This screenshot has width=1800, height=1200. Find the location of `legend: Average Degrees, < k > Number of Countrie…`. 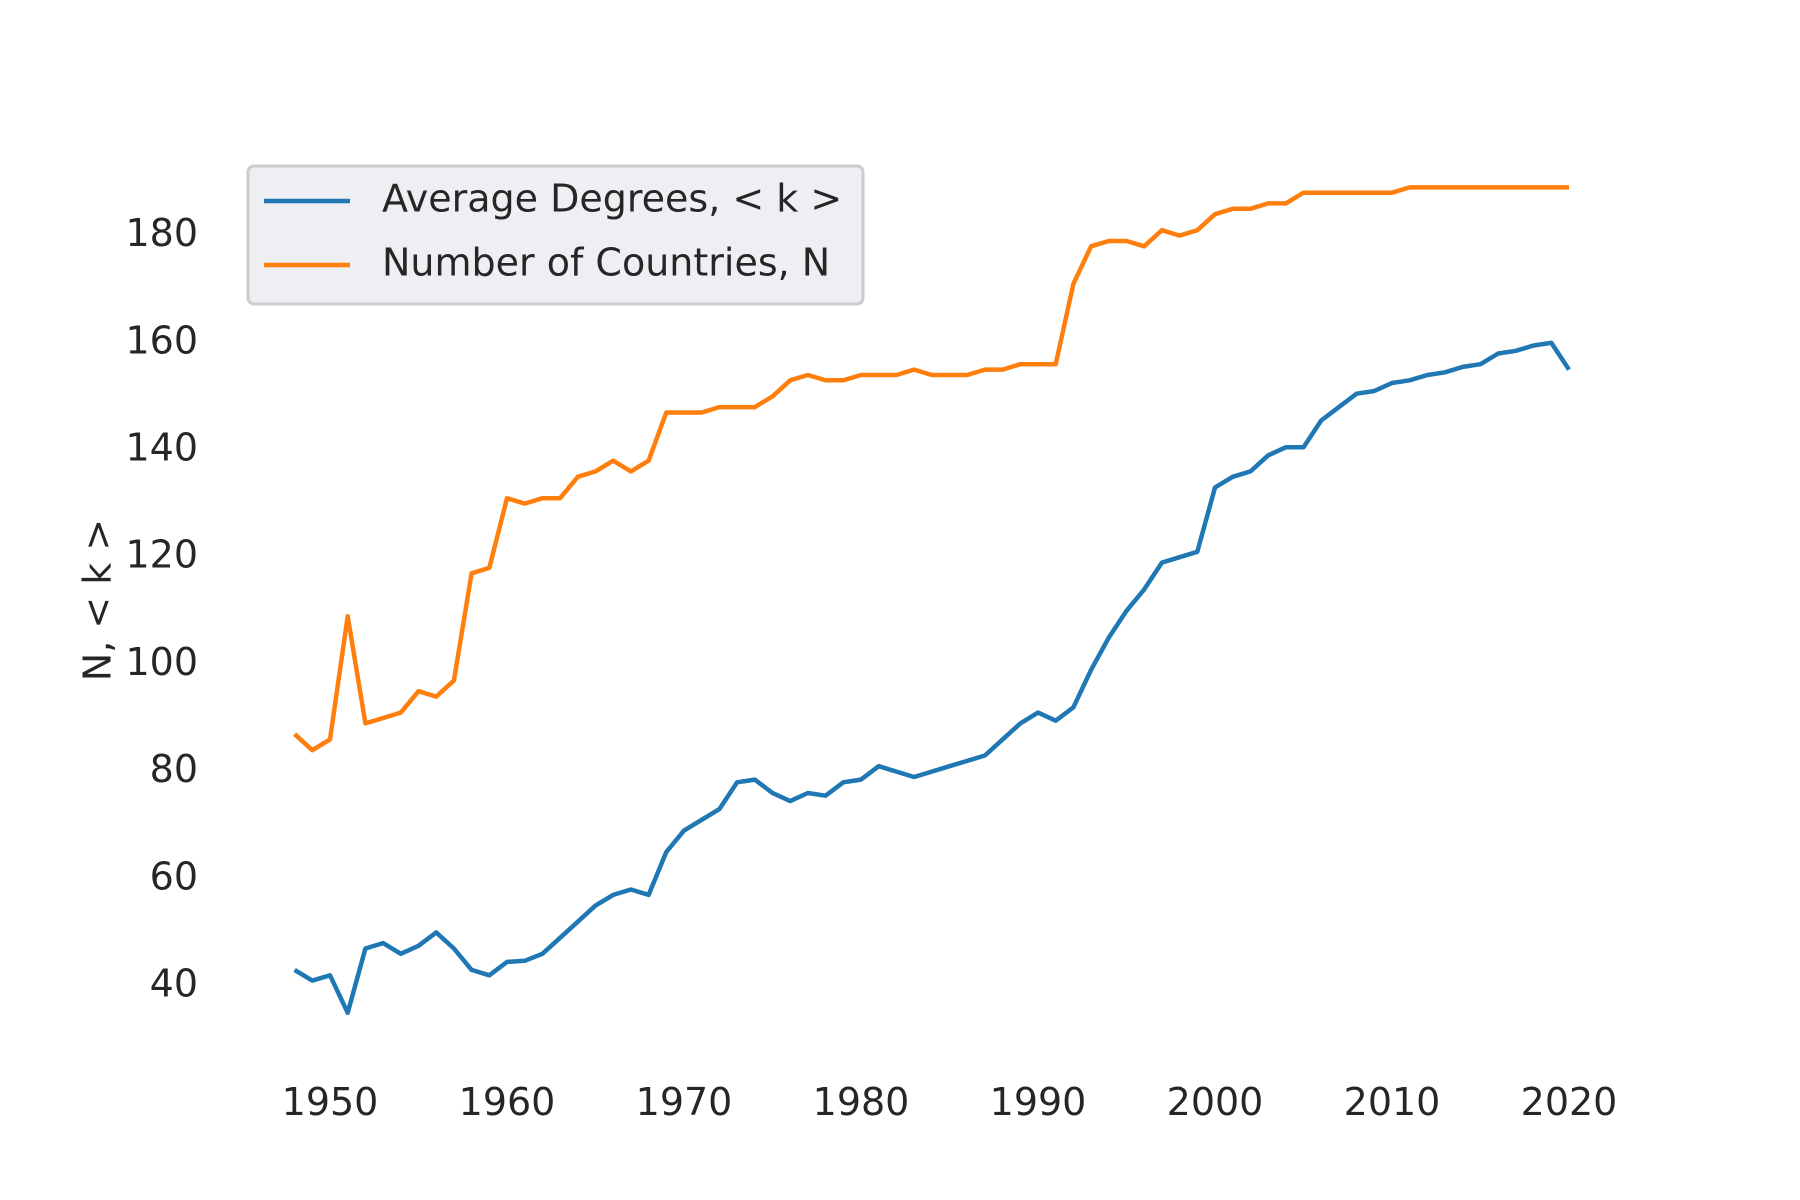

legend: Average Degrees, < k > Number of Countrie… is located at coordinates (555, 235).